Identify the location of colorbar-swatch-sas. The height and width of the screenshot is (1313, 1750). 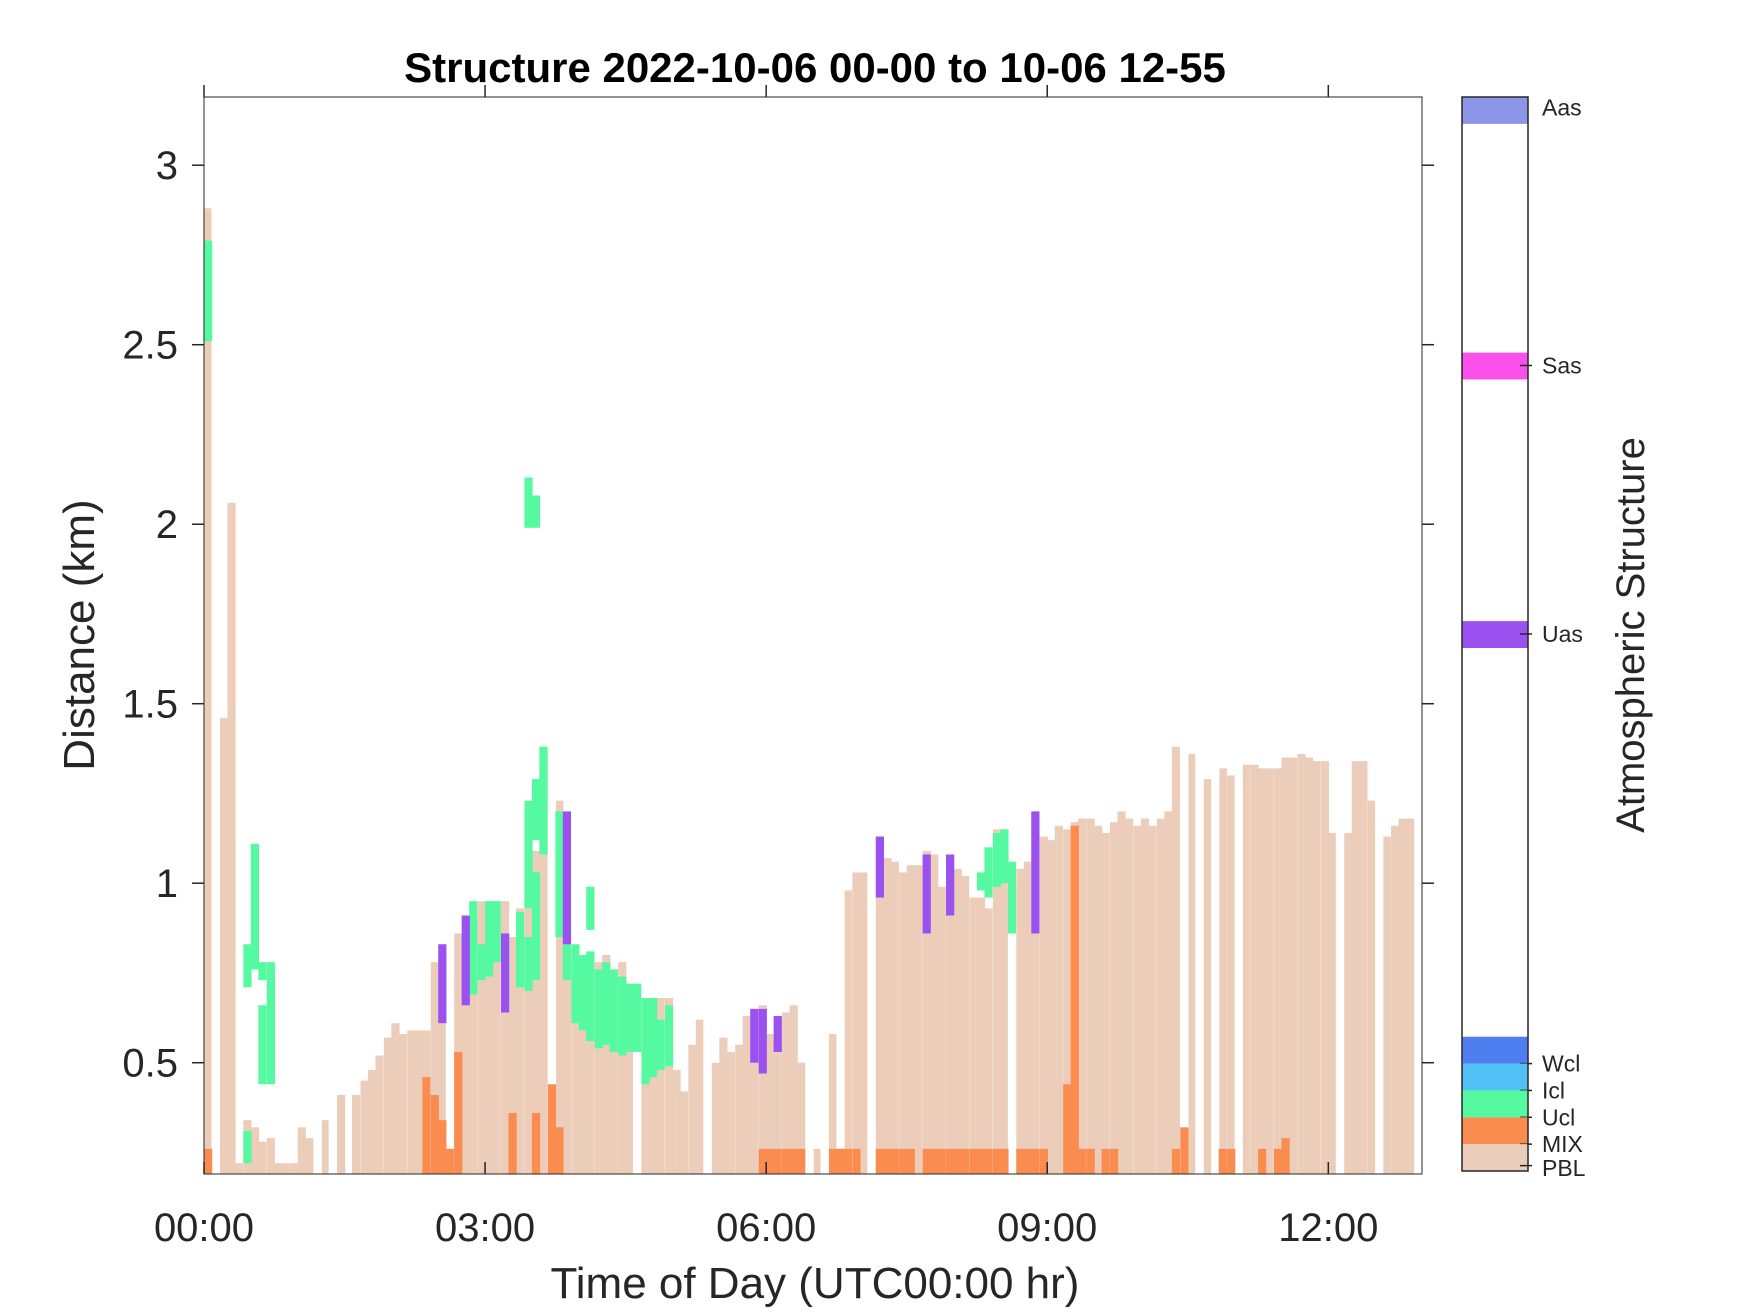
(1495, 366).